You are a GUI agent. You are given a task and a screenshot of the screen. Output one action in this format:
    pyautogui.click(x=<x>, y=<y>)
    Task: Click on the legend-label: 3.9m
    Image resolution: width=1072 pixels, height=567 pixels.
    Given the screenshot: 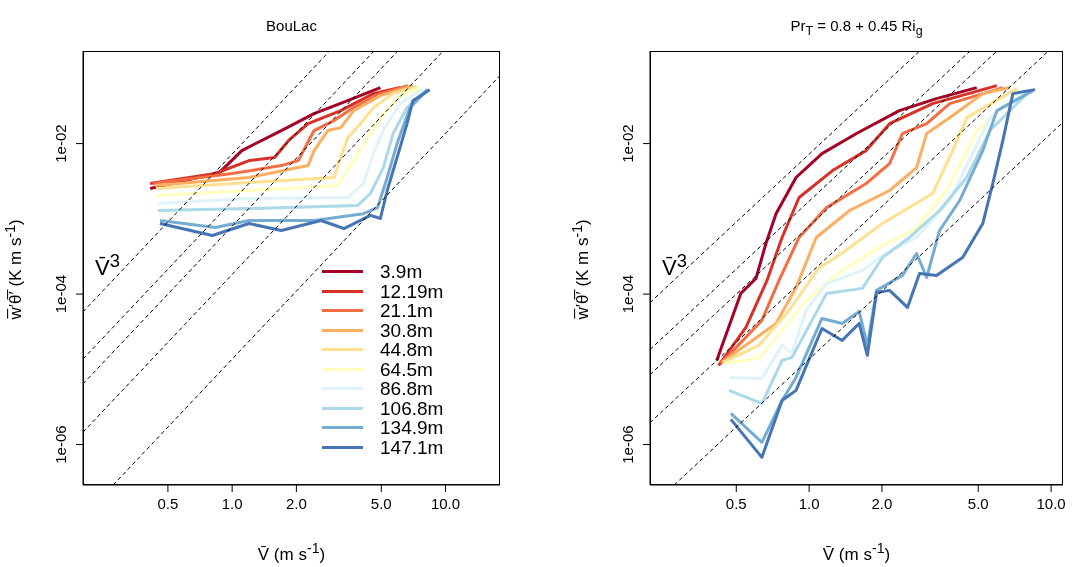 What is the action you would take?
    pyautogui.click(x=401, y=271)
    